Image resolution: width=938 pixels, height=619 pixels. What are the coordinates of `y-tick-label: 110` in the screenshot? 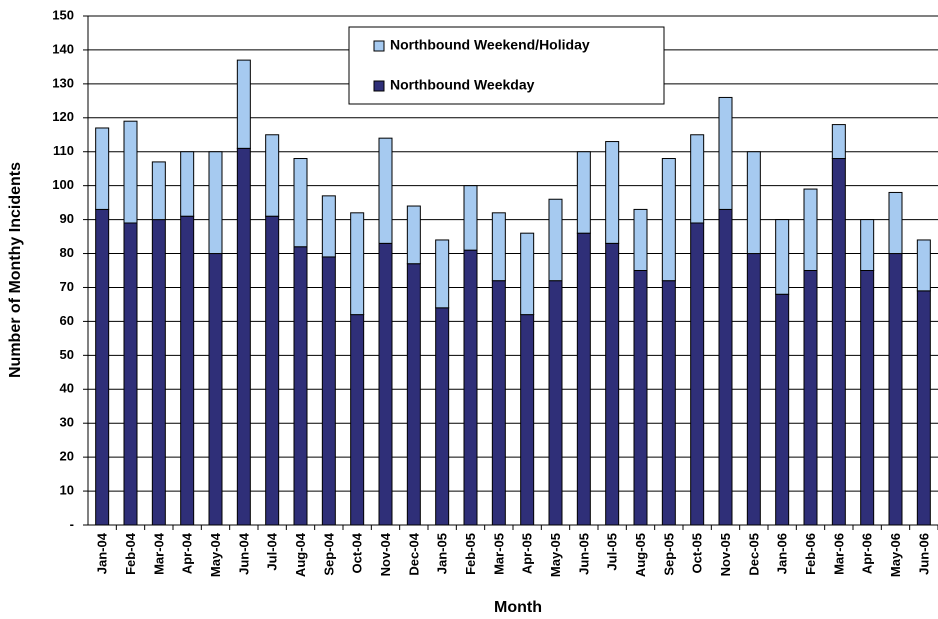 It's located at (63, 150).